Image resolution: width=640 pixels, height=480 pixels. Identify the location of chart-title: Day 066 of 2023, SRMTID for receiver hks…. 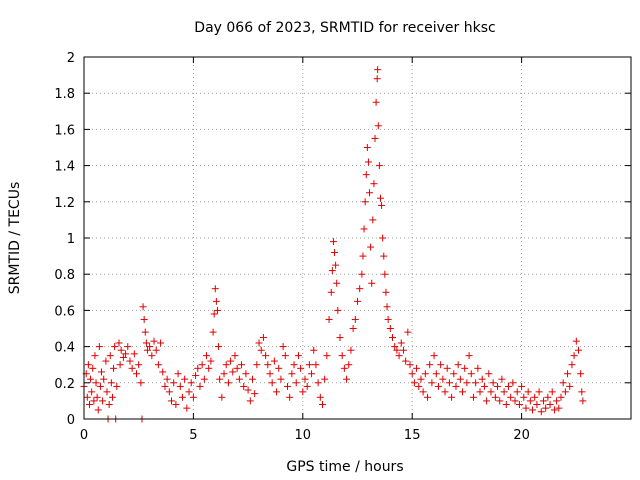
(344, 28).